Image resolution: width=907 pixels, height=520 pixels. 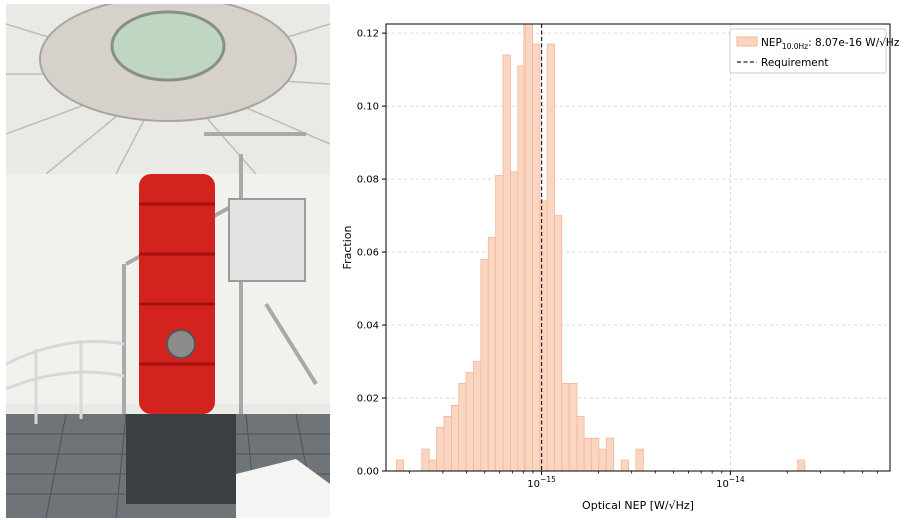 What do you see at coordinates (267, 240) in the screenshot?
I see `photo-electronics-box` at bounding box center [267, 240].